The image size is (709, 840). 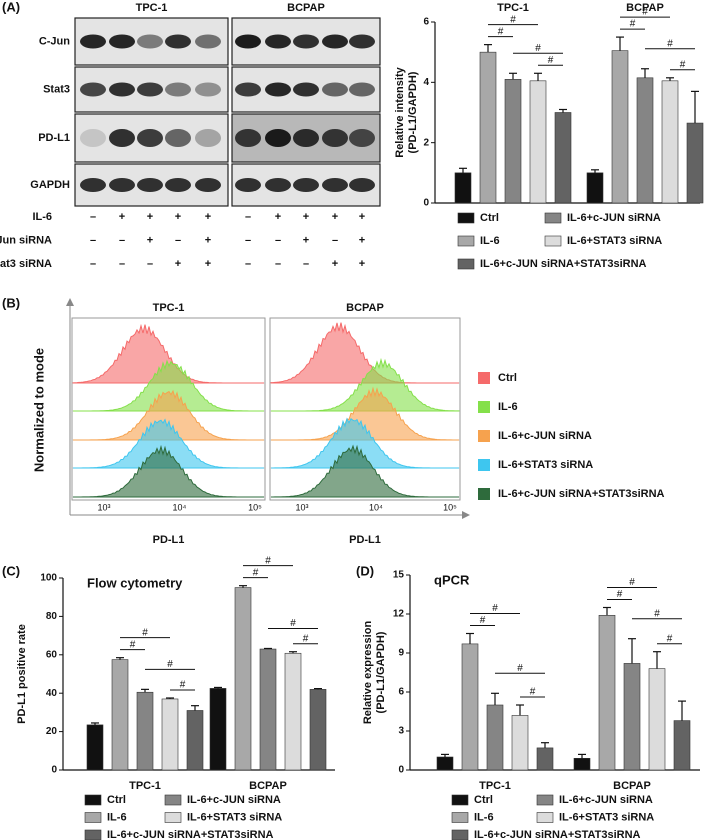 I want to click on flow-x-tick-label: 10³, so click(x=103, y=507).